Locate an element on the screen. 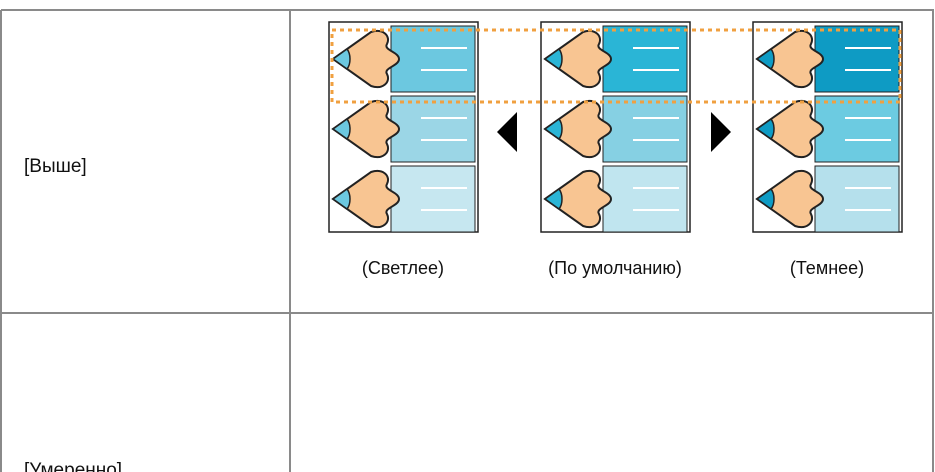 The width and height of the screenshot is (935, 472). row-label: [Умеренно] is located at coordinates (73, 466).